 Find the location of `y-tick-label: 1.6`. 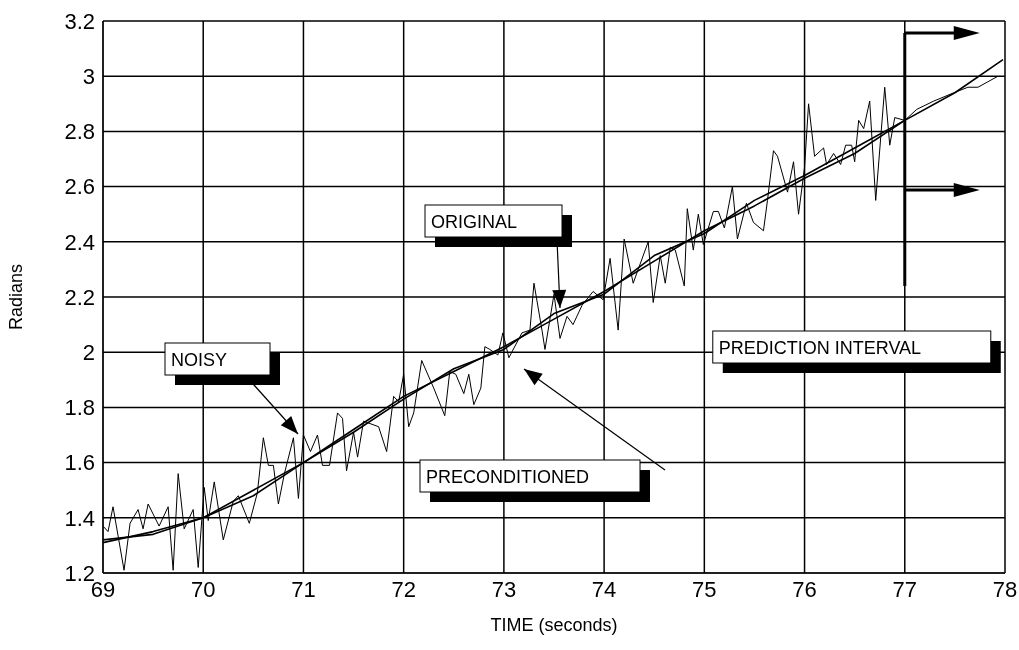

y-tick-label: 1.6 is located at coordinates (79, 463).